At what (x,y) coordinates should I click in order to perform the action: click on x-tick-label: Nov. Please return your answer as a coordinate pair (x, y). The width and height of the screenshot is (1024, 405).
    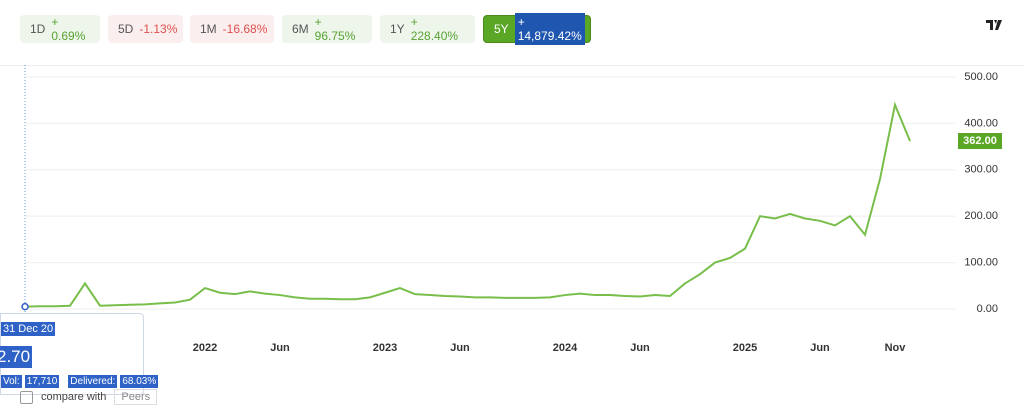
    Looking at the image, I should click on (896, 348).